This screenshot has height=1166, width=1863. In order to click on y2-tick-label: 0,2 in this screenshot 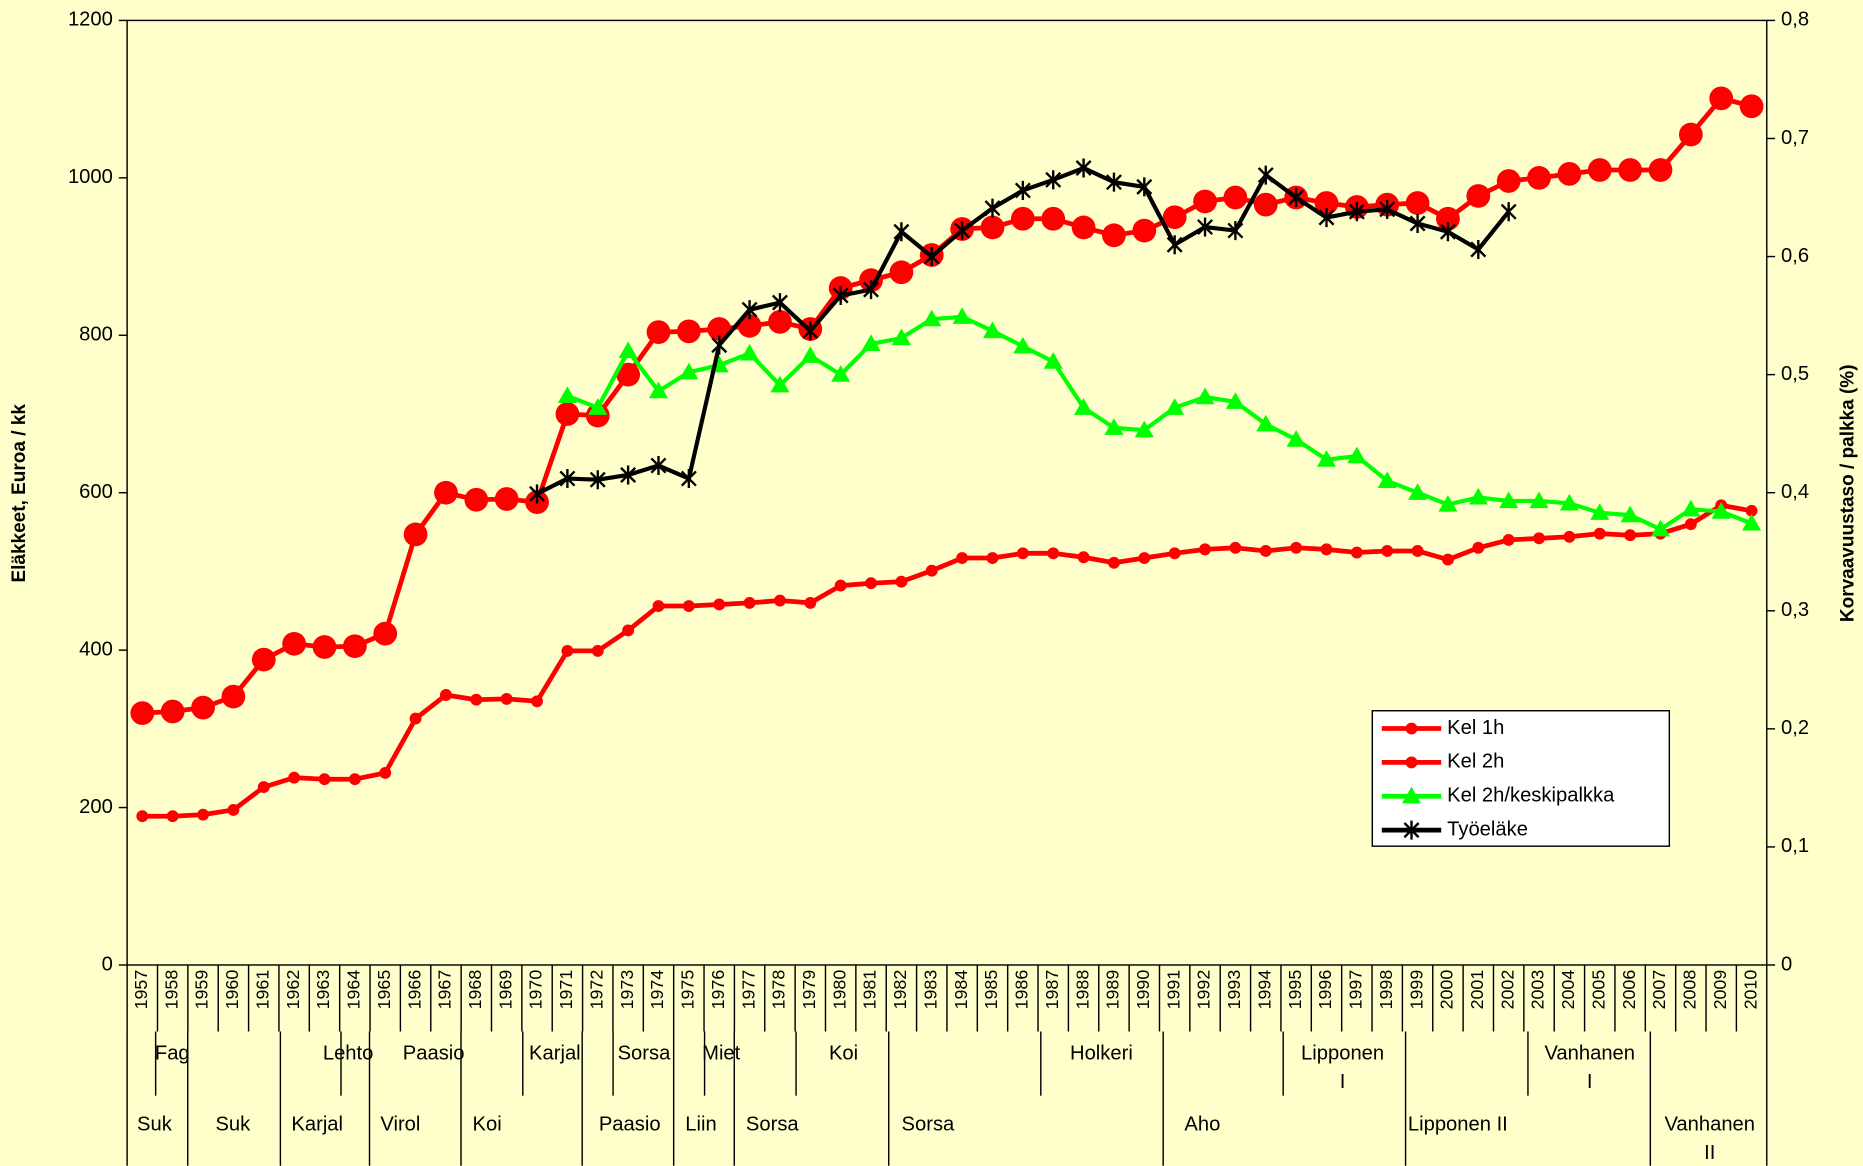, I will do `click(1795, 728)`.